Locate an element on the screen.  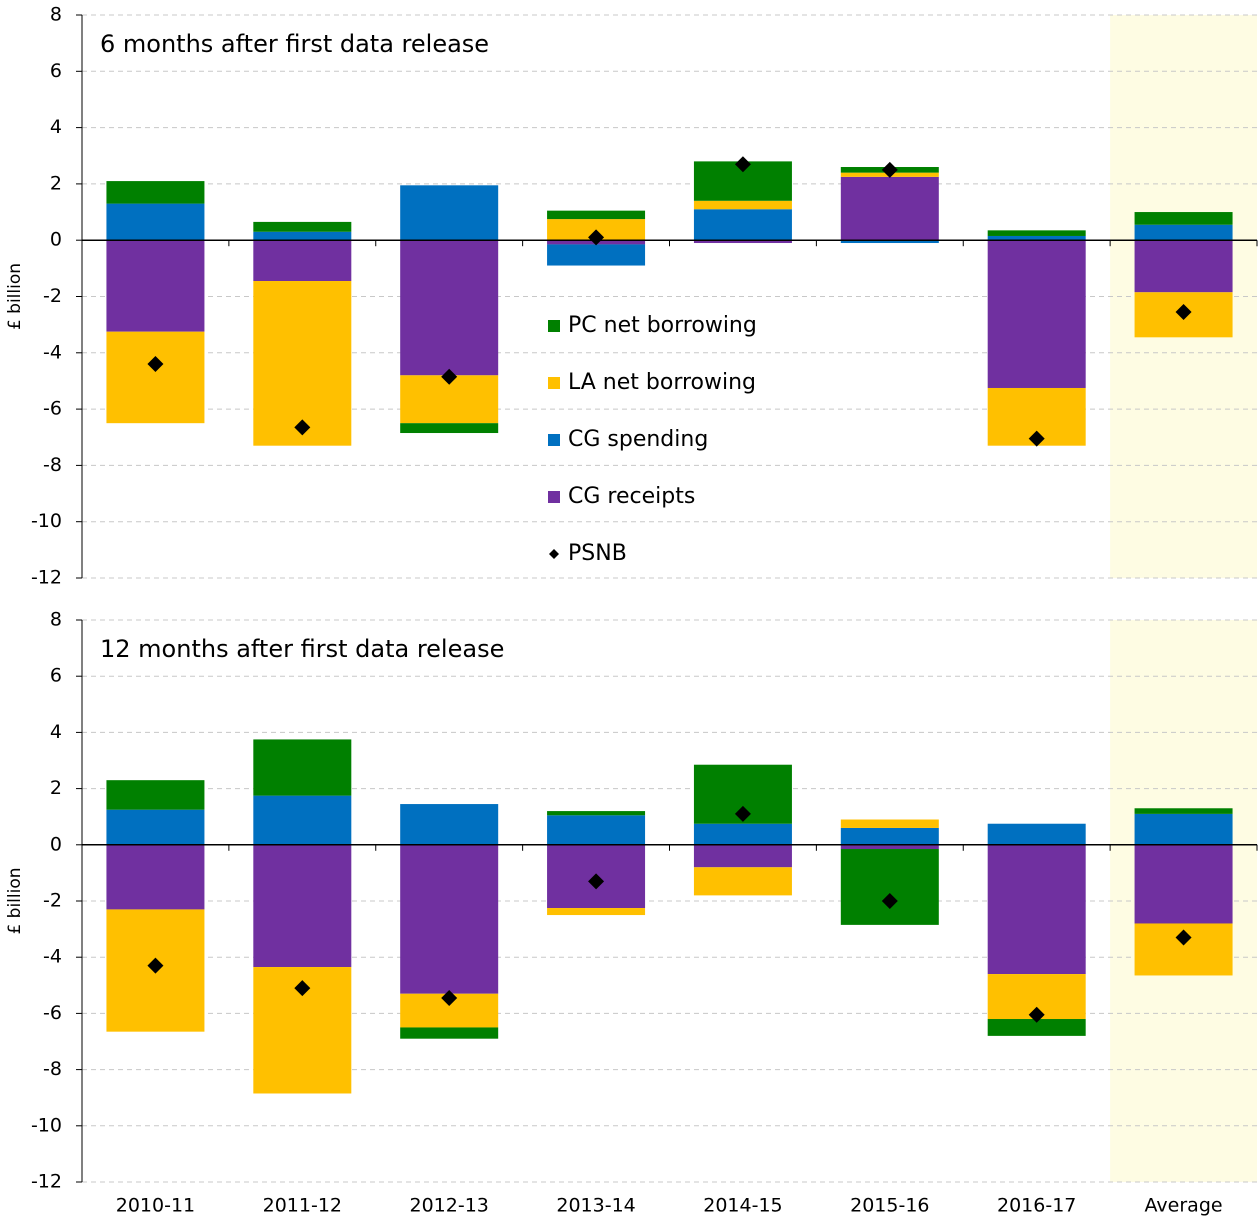
legend-label: CG receipts is located at coordinates (631, 496).